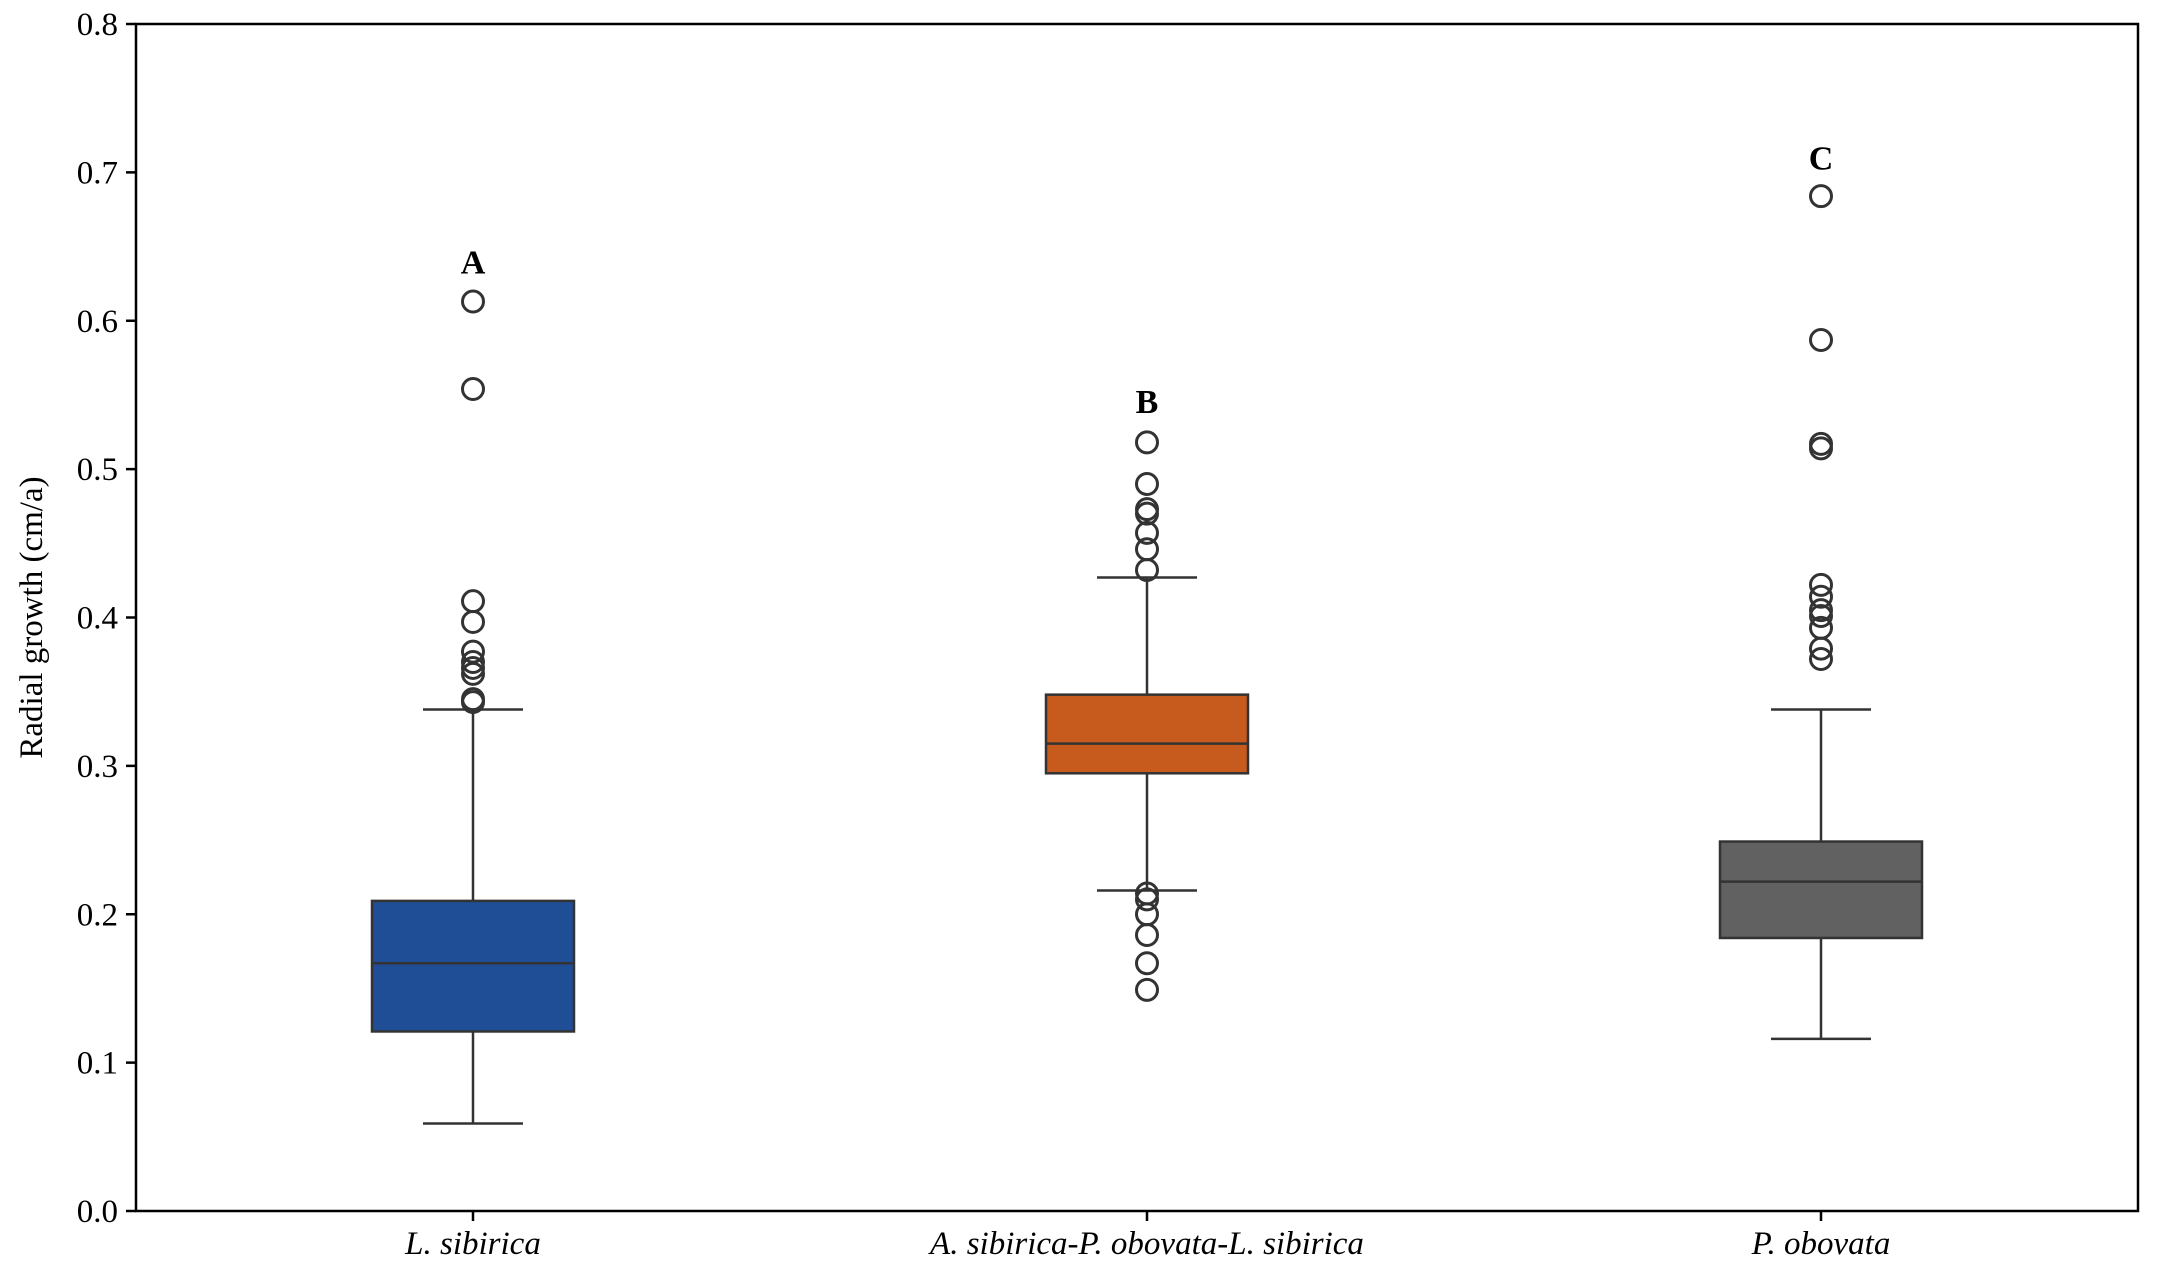 The height and width of the screenshot is (1269, 2166). What do you see at coordinates (97, 322) in the screenshot?
I see `y-tick-label: 0.6` at bounding box center [97, 322].